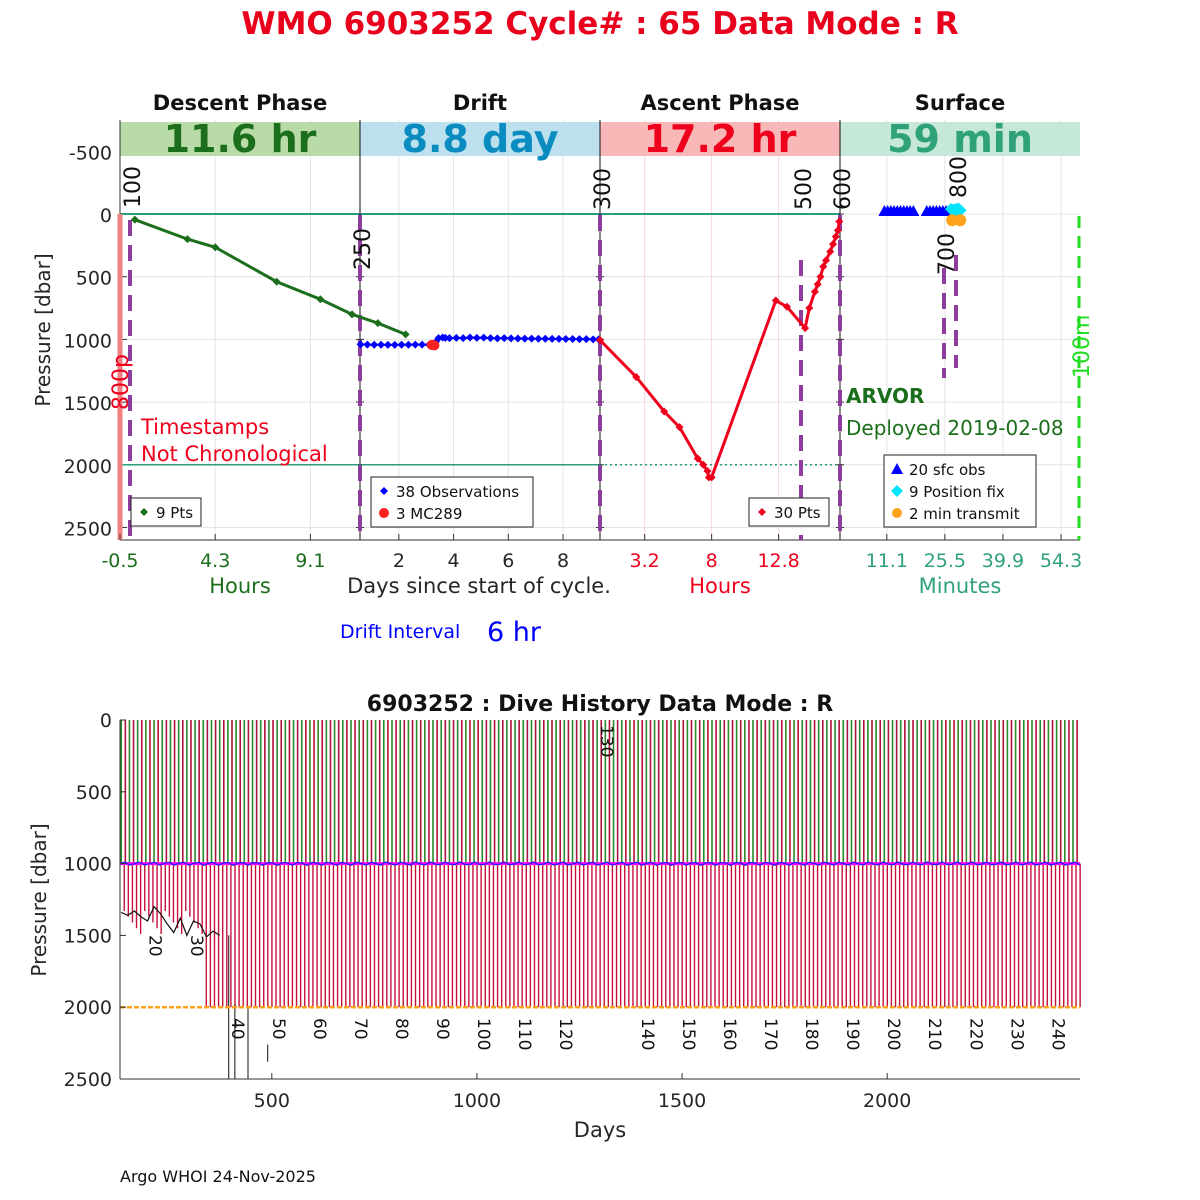  Describe the element at coordinates (106, 721) in the screenshot. I see `history-y-tick-label: 0` at that location.